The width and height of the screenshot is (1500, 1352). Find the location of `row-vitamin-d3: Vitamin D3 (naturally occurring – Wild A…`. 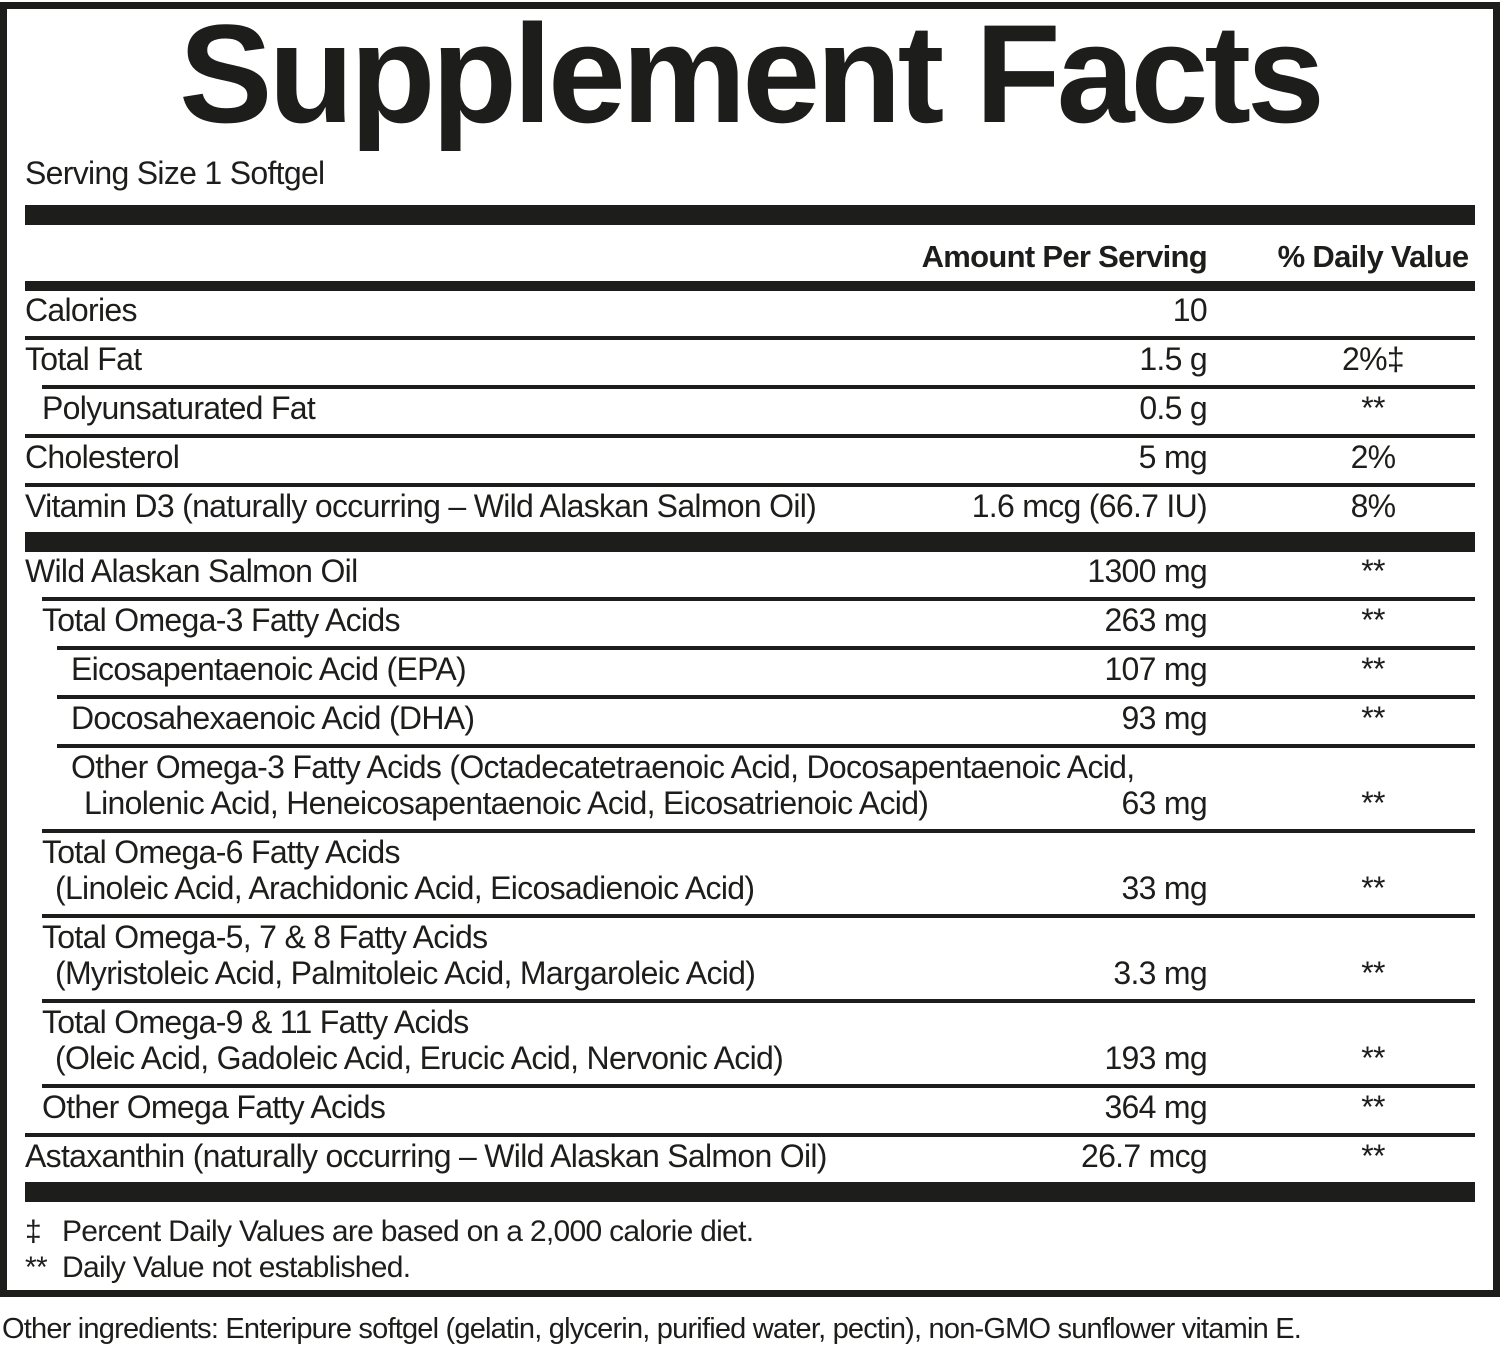

row-vitamin-d3: Vitamin D3 (naturally occurring – Wild A… is located at coordinates (750, 509).